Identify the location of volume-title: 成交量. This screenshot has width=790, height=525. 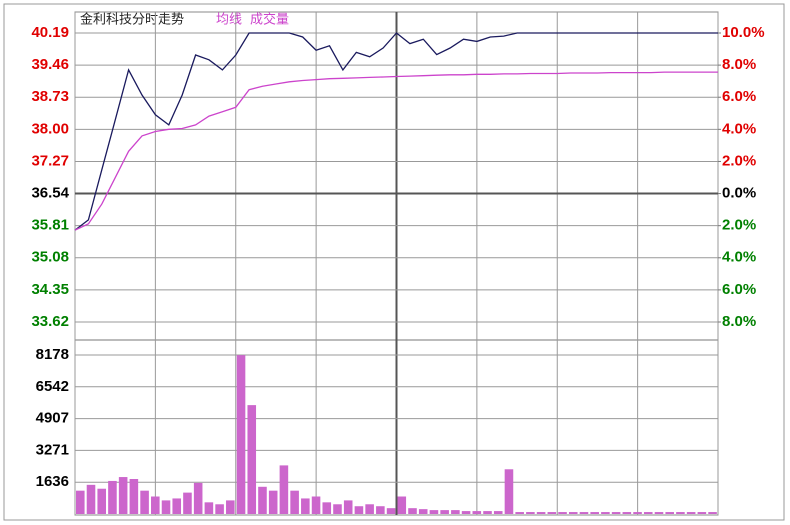
(269, 20).